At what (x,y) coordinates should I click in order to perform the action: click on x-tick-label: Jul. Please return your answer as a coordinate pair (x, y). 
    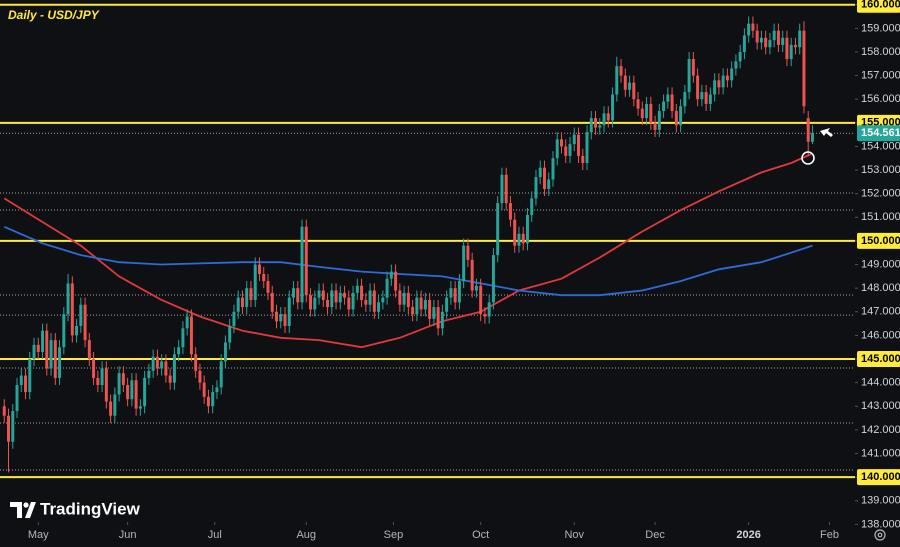
    Looking at the image, I should click on (215, 535).